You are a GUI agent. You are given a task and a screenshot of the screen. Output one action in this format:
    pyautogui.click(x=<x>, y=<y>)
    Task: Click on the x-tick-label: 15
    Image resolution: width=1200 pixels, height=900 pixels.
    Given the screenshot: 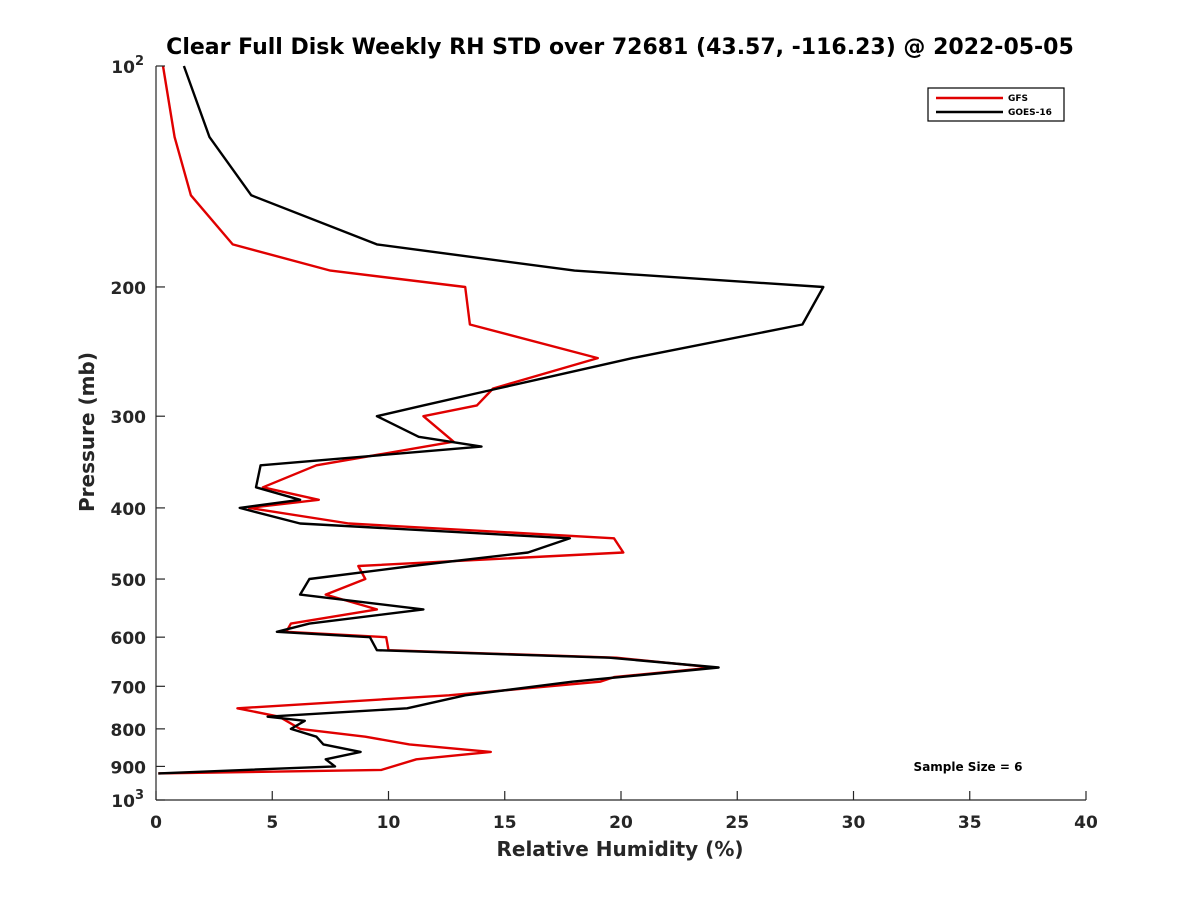 What is the action you would take?
    pyautogui.click(x=505, y=823)
    